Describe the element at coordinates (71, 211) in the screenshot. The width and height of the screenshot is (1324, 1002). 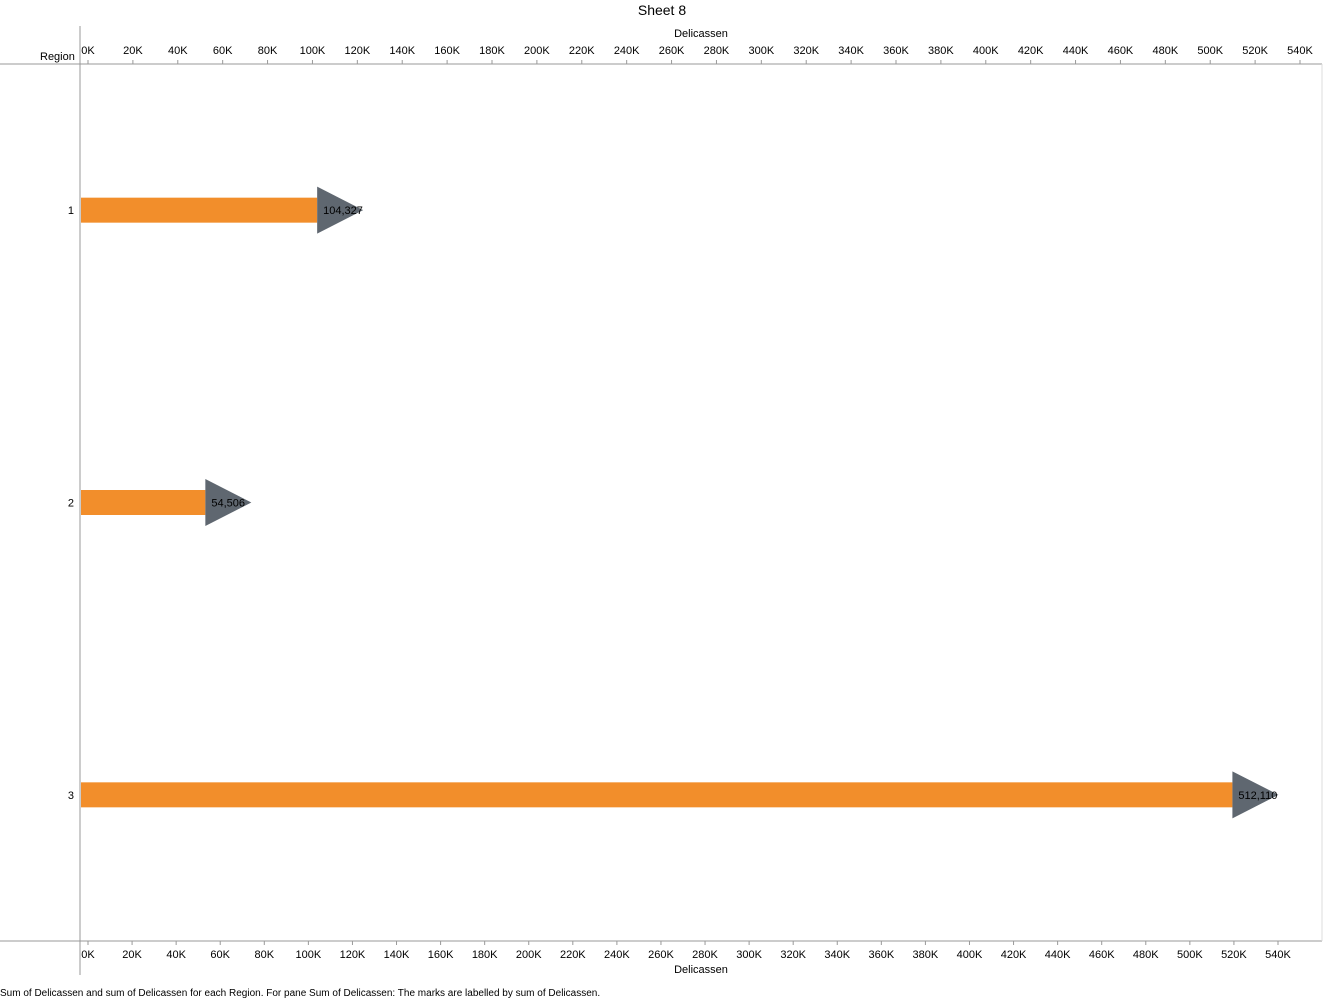
I see `y-category-label: 1` at that location.